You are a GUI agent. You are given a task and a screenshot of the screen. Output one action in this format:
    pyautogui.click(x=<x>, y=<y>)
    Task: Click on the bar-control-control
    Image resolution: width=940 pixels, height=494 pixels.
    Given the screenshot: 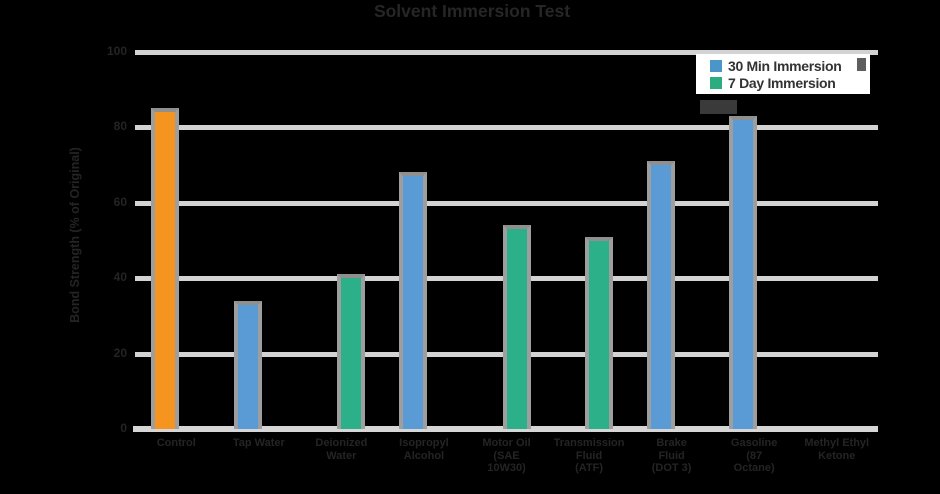 What is the action you would take?
    pyautogui.click(x=165, y=268)
    